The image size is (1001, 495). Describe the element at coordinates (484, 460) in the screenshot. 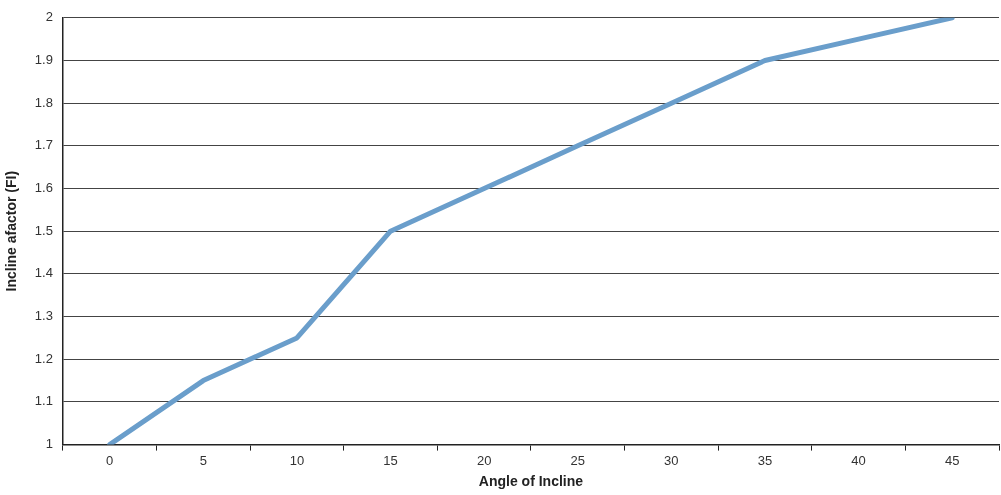

I see `x-tick-label: 20` at that location.